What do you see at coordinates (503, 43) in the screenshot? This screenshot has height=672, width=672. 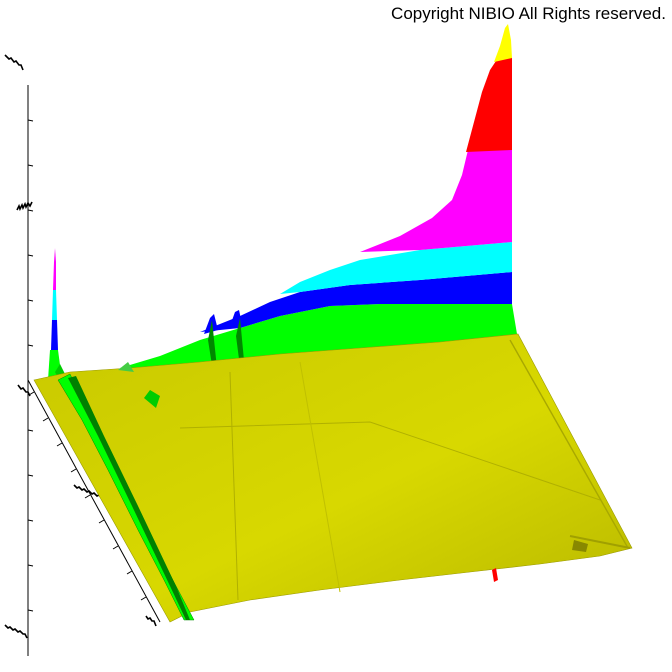 I see `band-yellow` at bounding box center [503, 43].